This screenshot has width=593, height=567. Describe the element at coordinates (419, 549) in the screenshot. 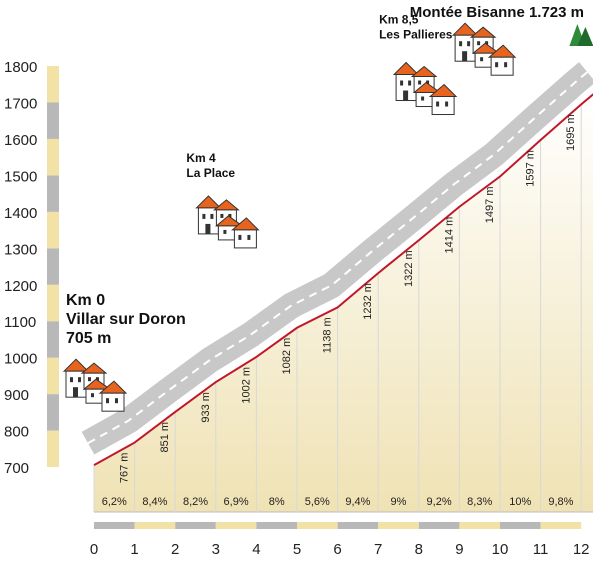

I see `x-tick-label: 8` at that location.